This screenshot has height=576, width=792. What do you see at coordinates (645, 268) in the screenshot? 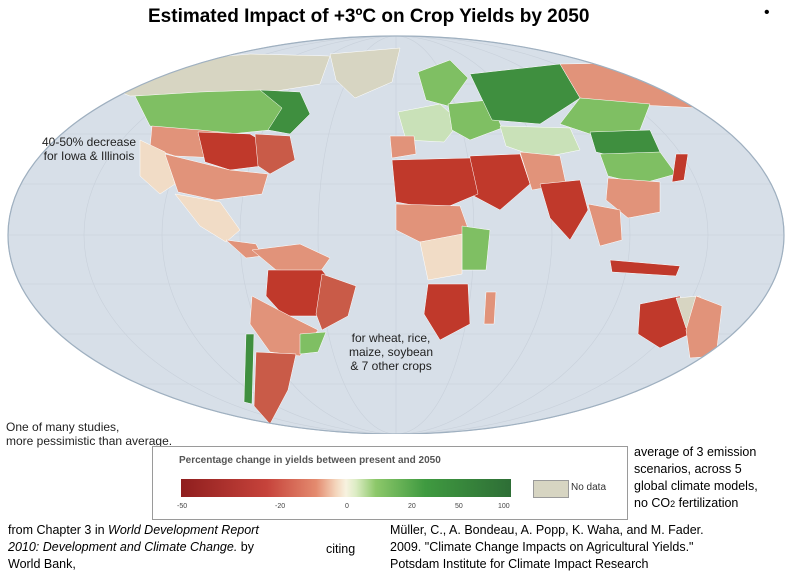
I see `region-indonesia` at bounding box center [645, 268].